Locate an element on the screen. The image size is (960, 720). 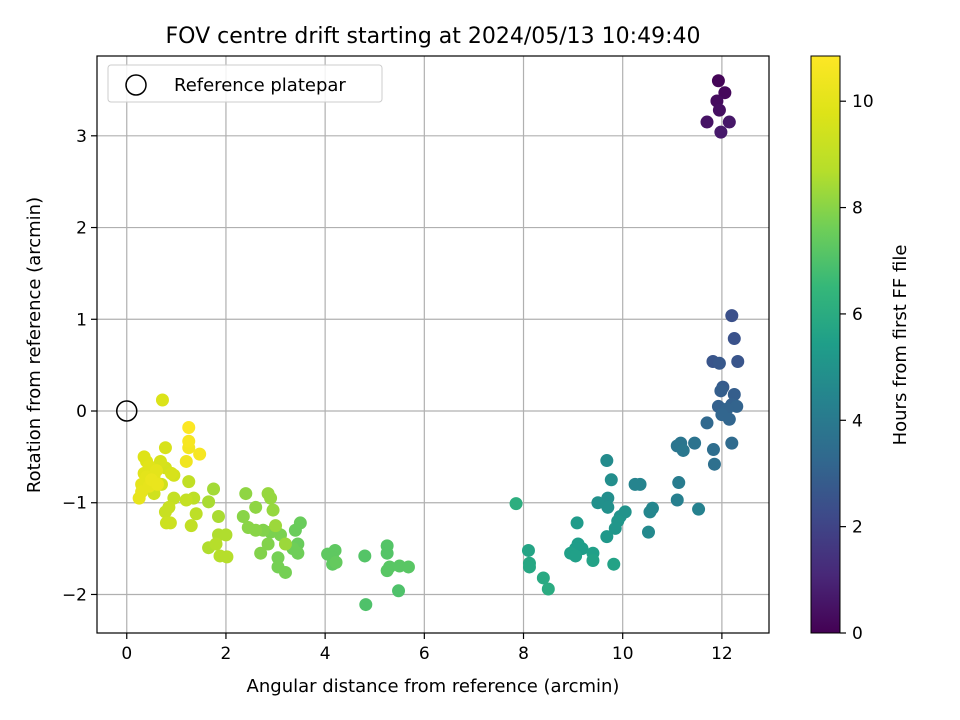
colorbar-gradient is located at coordinates (825, 344).